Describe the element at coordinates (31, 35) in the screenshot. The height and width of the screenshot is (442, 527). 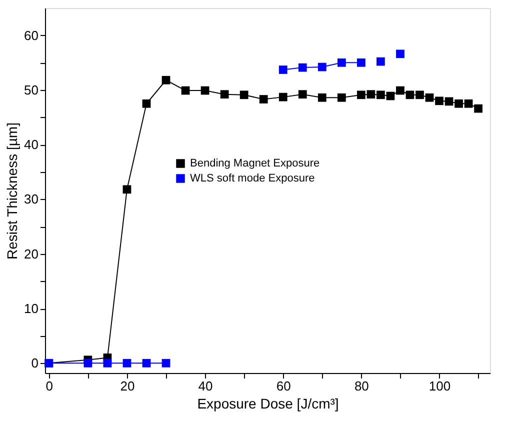
I see `y-tick-label: 60` at that location.